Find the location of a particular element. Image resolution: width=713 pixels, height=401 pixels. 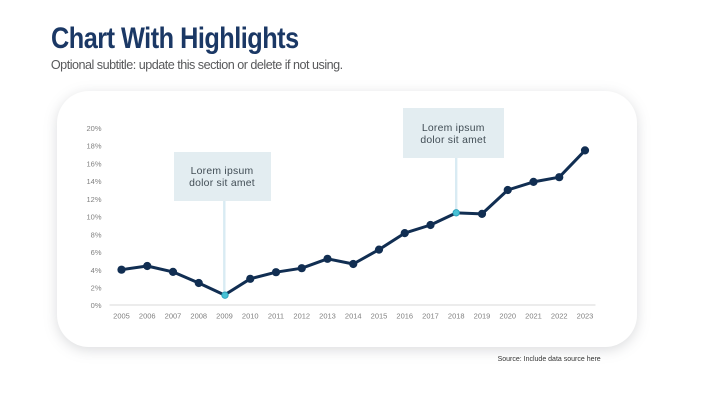

svg-text: 10% is located at coordinates (93, 217).